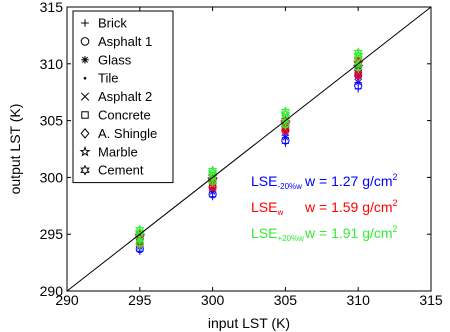 Image resolution: width=450 pixels, height=332 pixels. Describe the element at coordinates (85, 151) in the screenshot. I see `legend-marker-star5` at that location.